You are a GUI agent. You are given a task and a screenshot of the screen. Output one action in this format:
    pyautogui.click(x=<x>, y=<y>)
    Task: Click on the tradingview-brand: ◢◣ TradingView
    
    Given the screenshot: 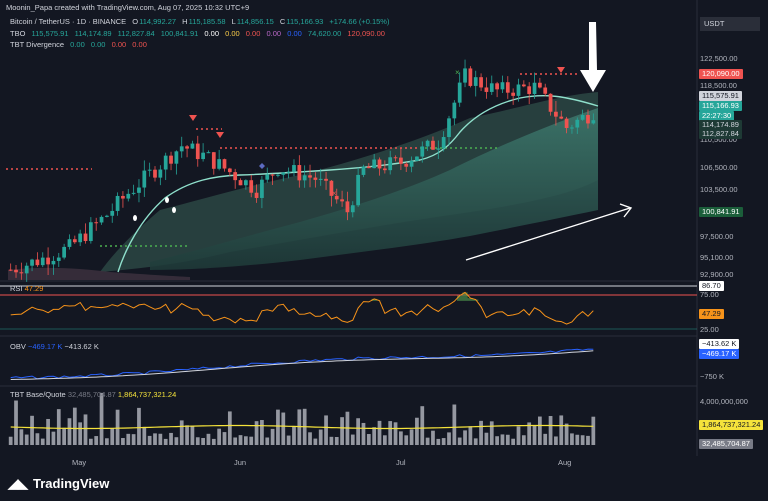 What is the action you would take?
    pyautogui.click(x=58, y=484)
    